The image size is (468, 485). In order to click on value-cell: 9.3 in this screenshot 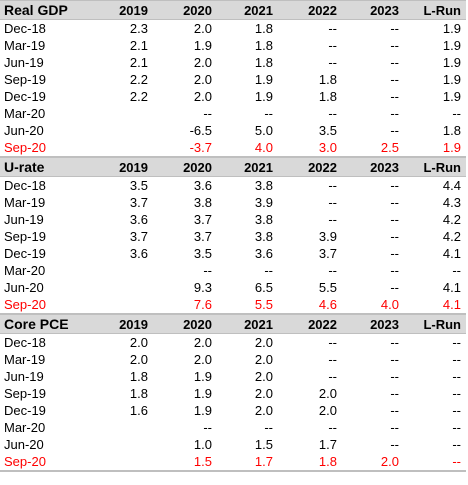, I will do `click(202, 287)`.